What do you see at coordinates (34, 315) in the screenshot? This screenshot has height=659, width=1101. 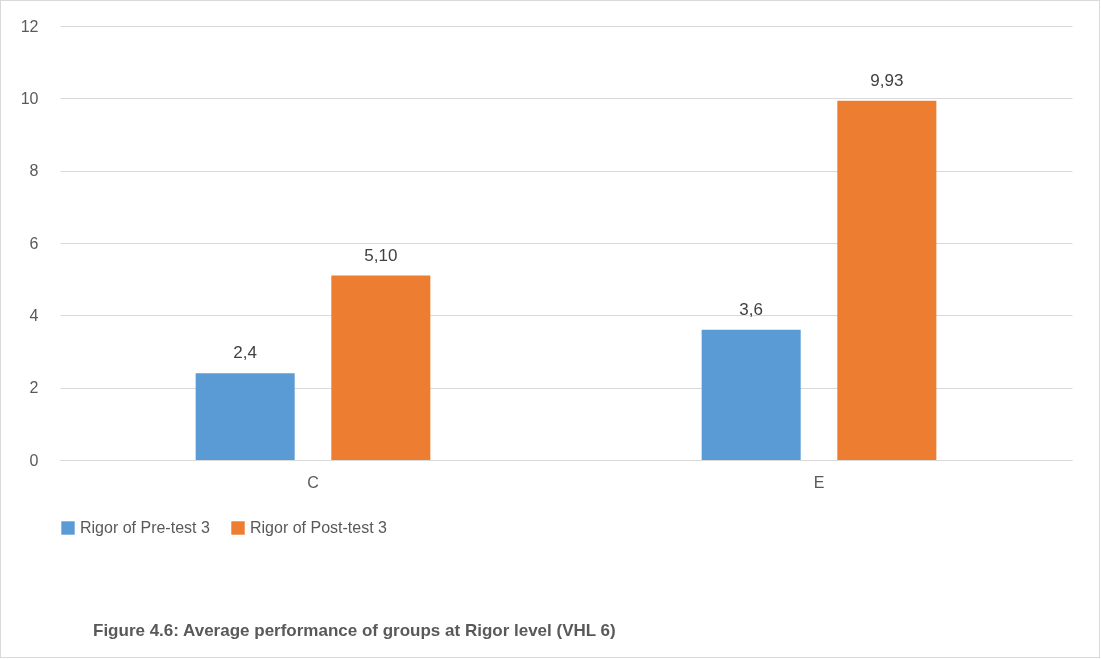 I see `y-tick-label: 4` at bounding box center [34, 315].